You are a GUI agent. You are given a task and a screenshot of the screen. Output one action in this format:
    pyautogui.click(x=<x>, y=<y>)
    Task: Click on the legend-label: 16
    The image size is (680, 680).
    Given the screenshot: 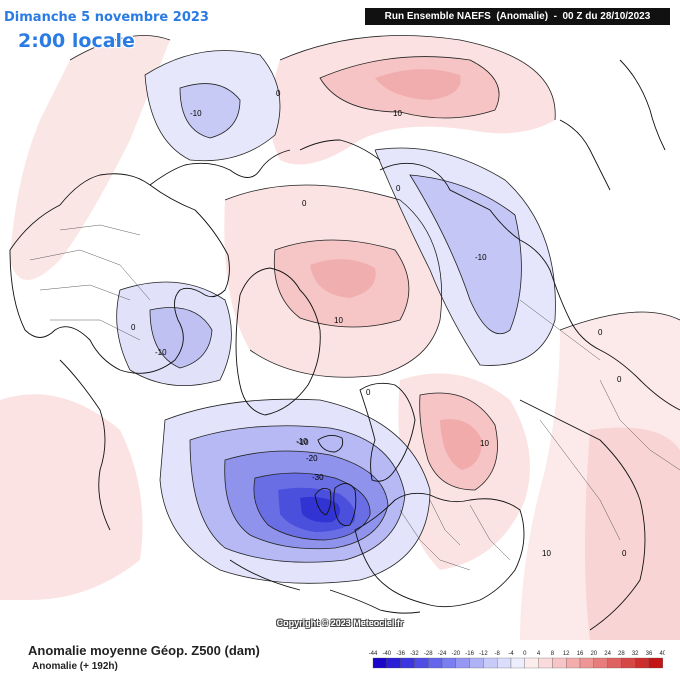 What is the action you would take?
    pyautogui.click(x=580, y=654)
    